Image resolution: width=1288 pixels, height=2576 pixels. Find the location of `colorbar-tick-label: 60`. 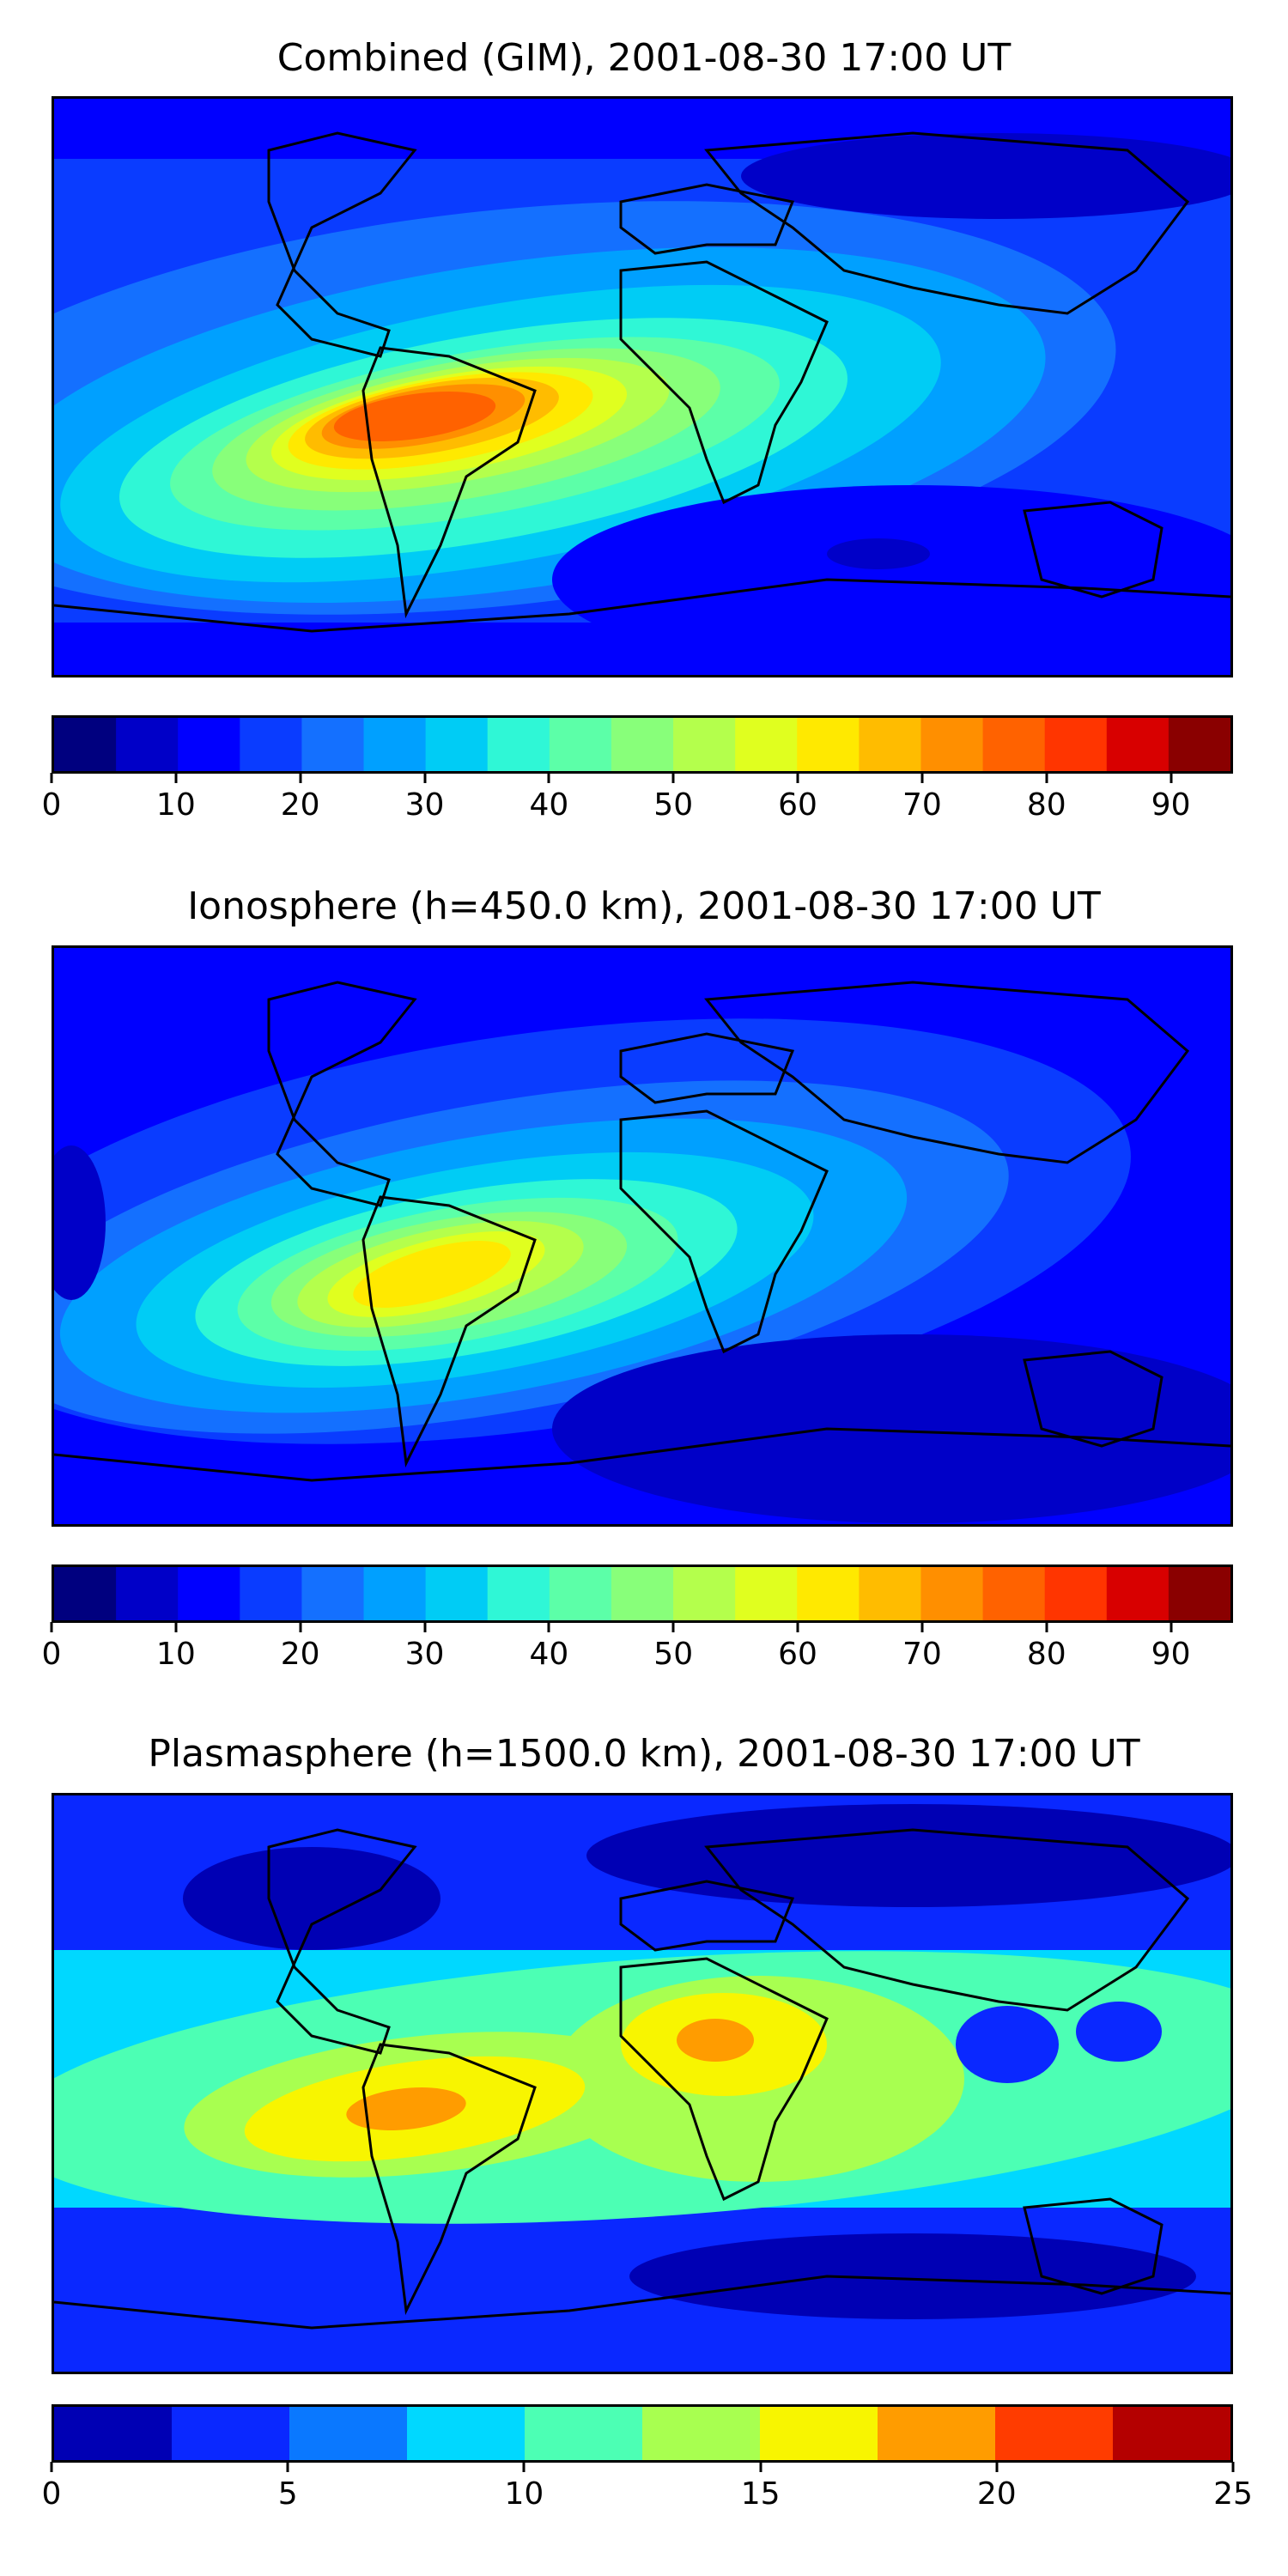

colorbar-tick-label: 60 is located at coordinates (797, 805).